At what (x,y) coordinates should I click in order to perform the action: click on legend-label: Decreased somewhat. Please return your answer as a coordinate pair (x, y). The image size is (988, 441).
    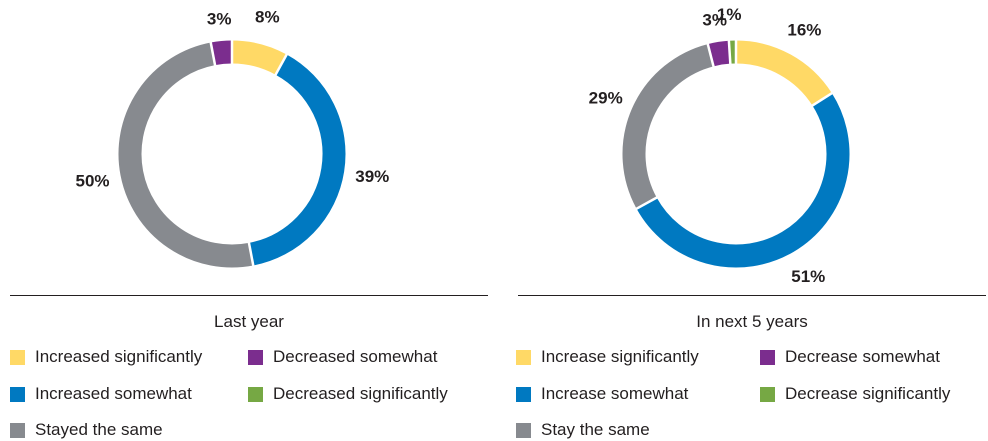
    Looking at the image, I should click on (355, 356).